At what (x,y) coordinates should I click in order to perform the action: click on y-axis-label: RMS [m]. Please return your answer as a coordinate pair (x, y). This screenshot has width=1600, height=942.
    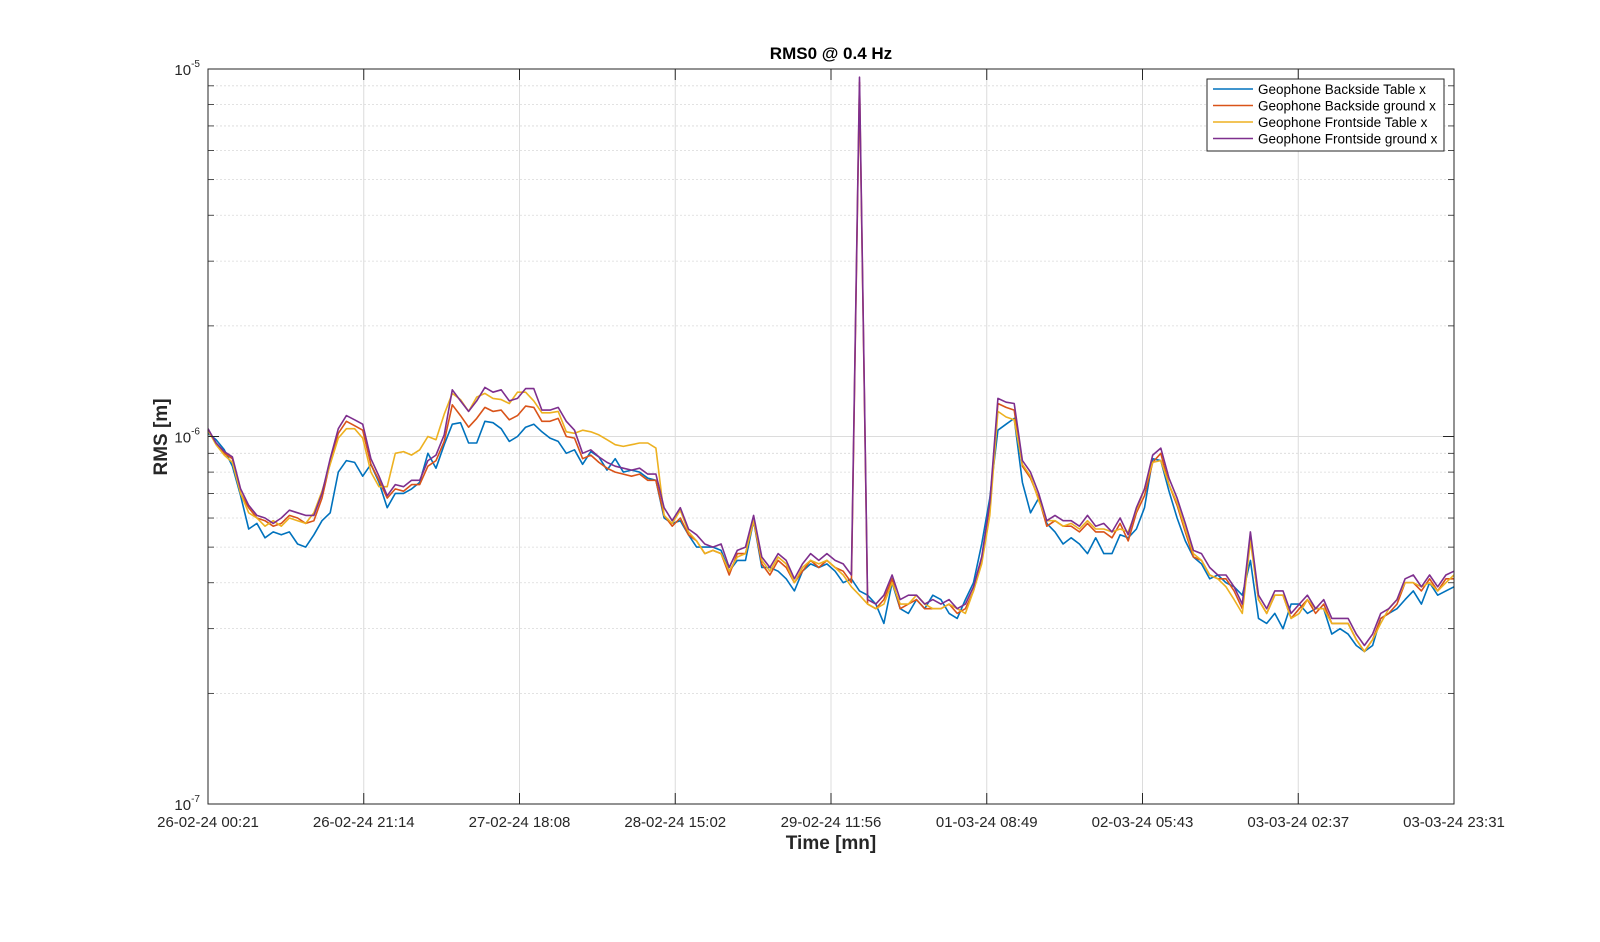
    Looking at the image, I should click on (161, 436).